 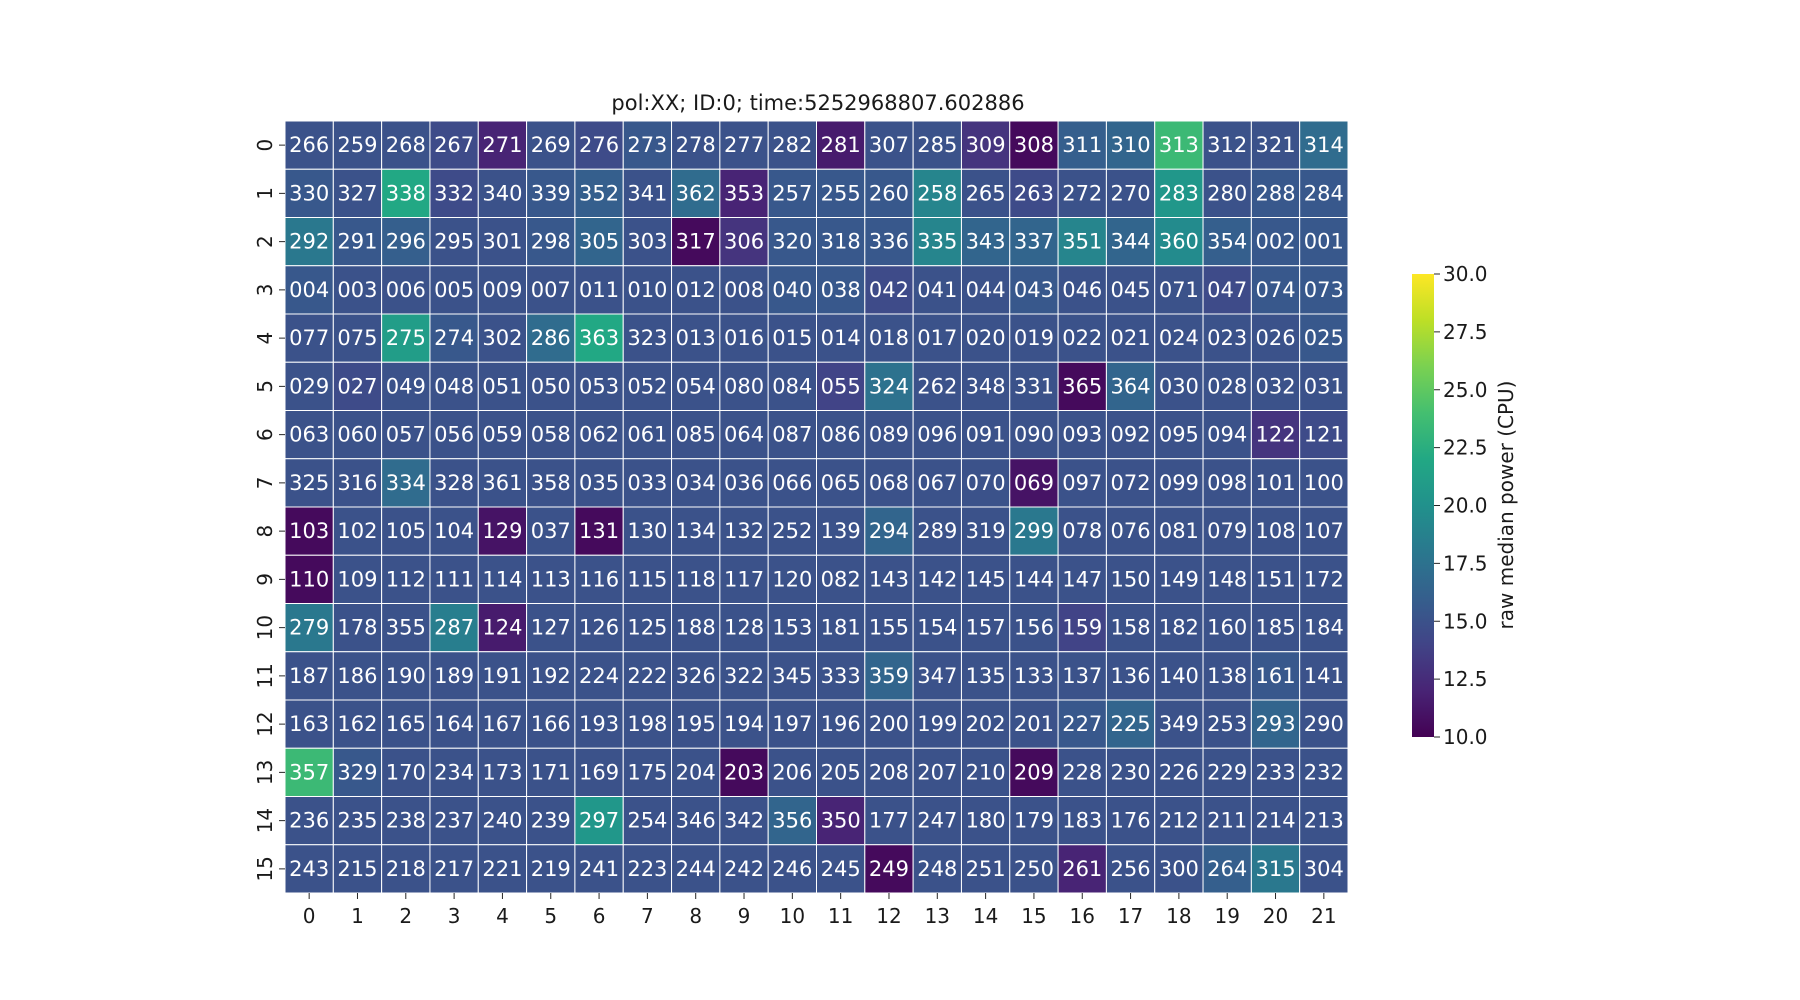 I want to click on x-tick-label: 6, so click(x=599, y=916).